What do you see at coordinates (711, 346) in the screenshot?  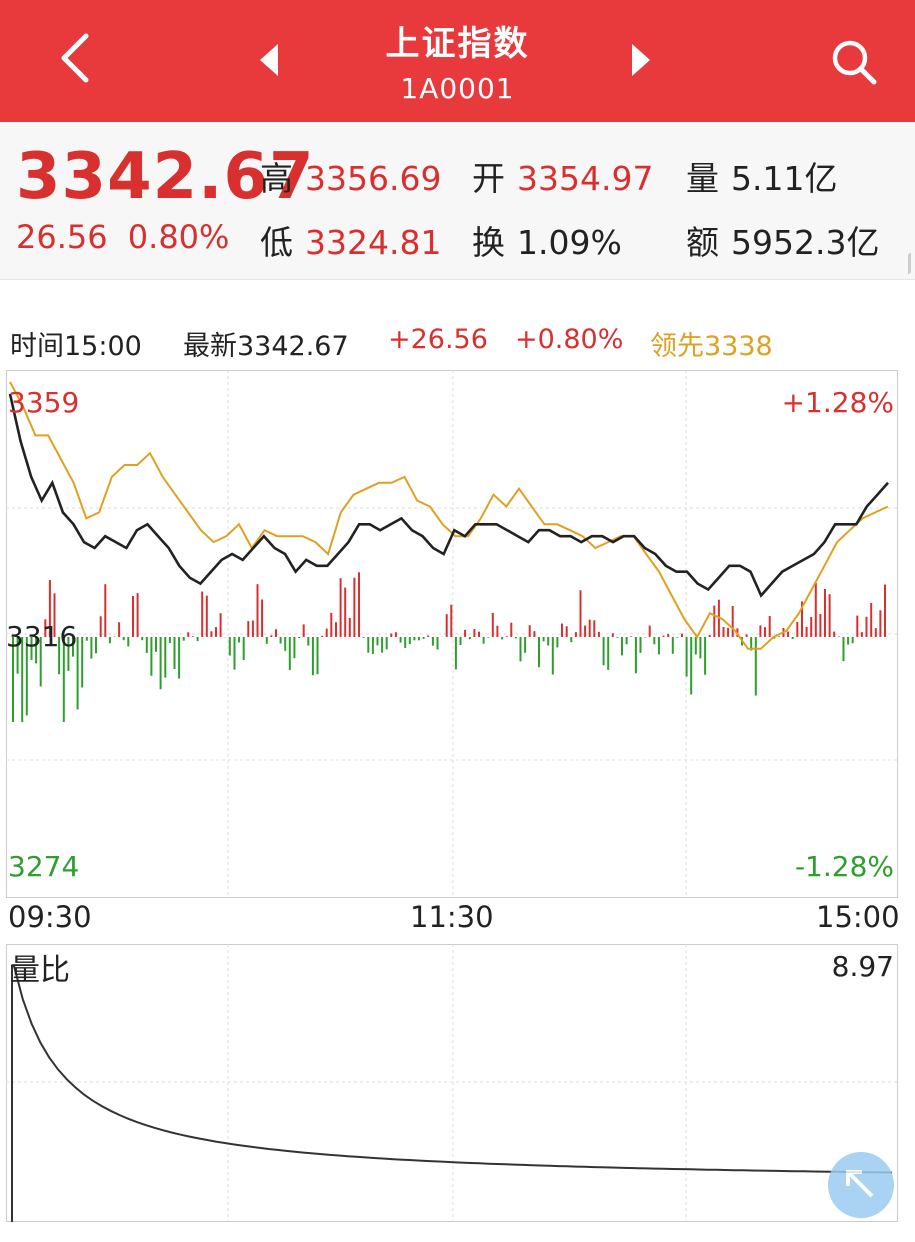 I see `info-leader: 领先3338` at bounding box center [711, 346].